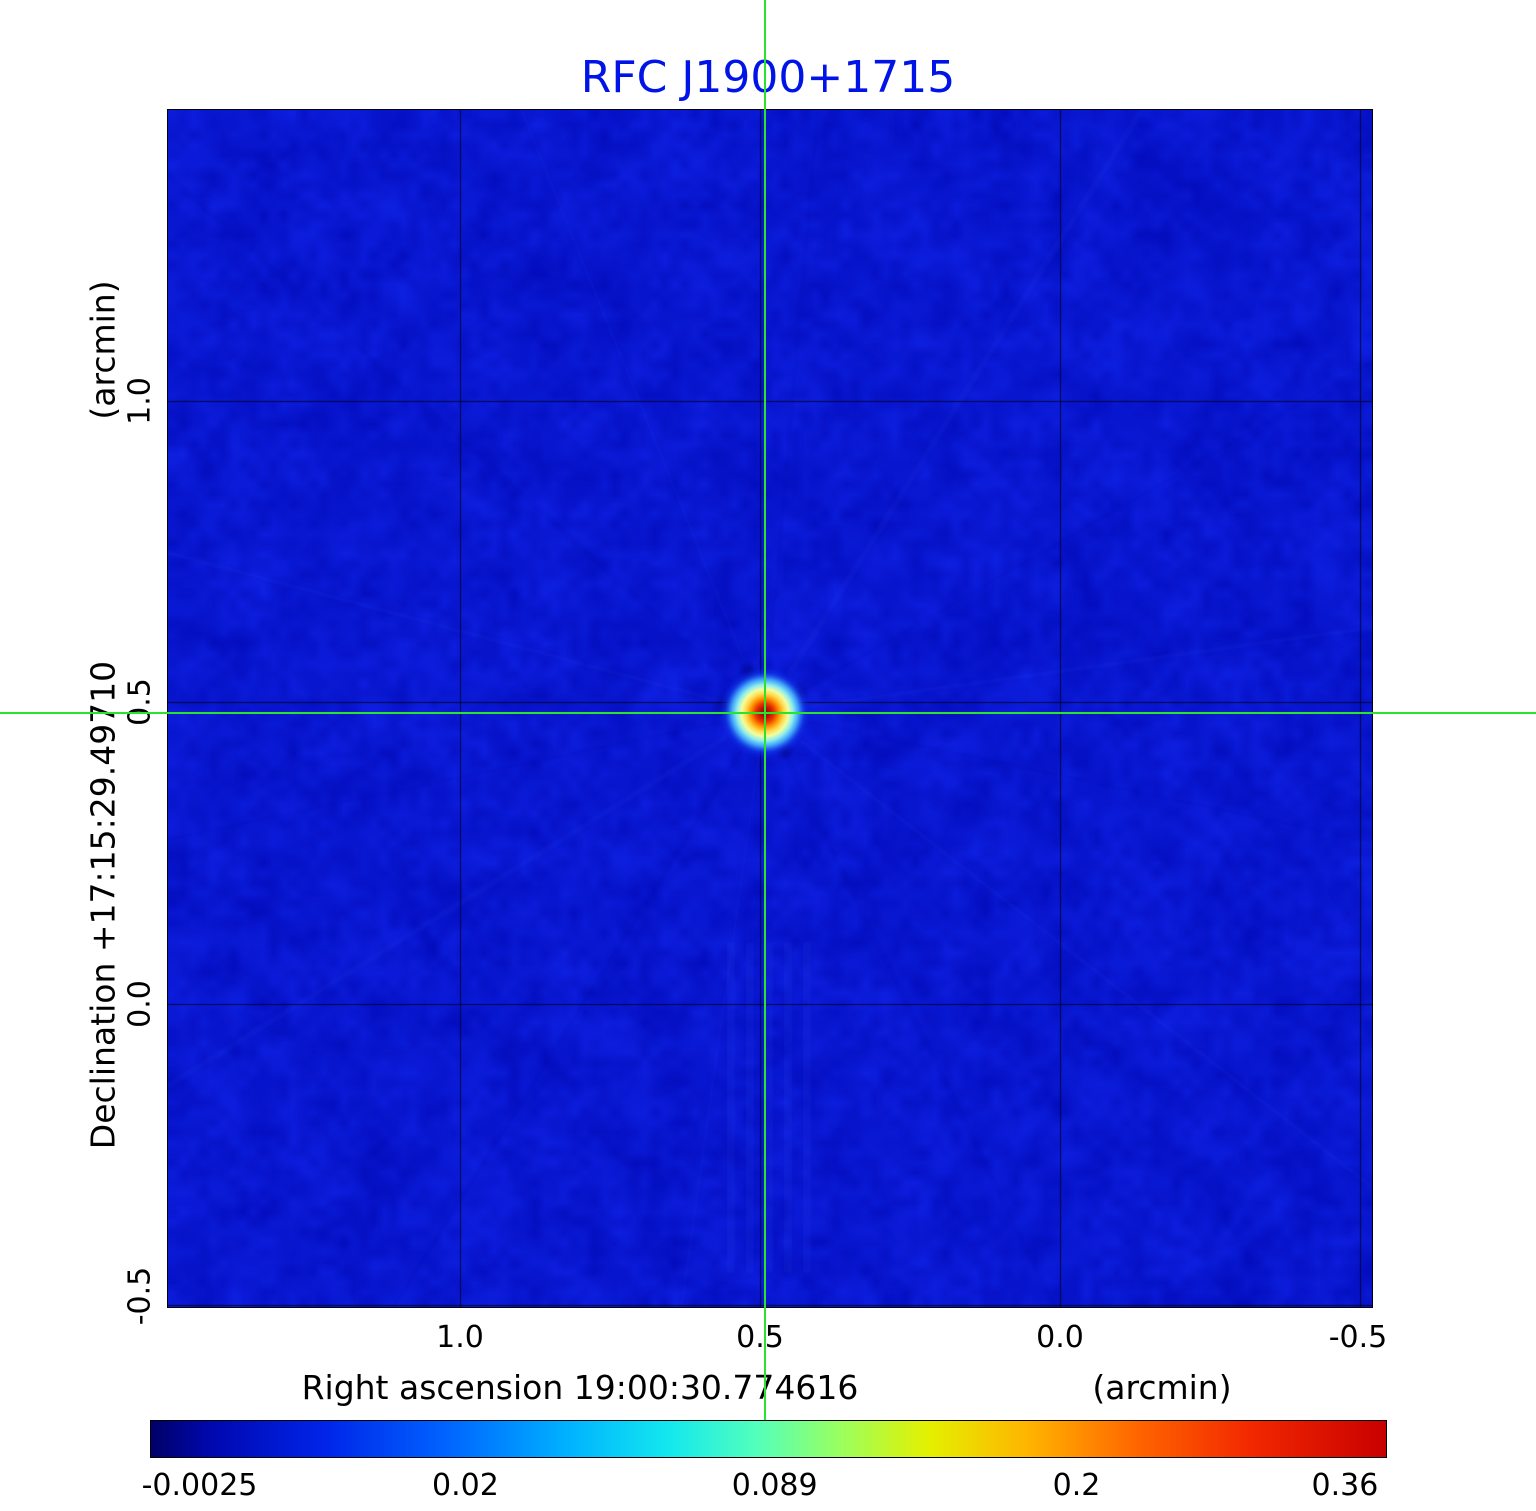  What do you see at coordinates (774, 1485) in the screenshot?
I see `colorbar-tick-label: 0.089` at bounding box center [774, 1485].